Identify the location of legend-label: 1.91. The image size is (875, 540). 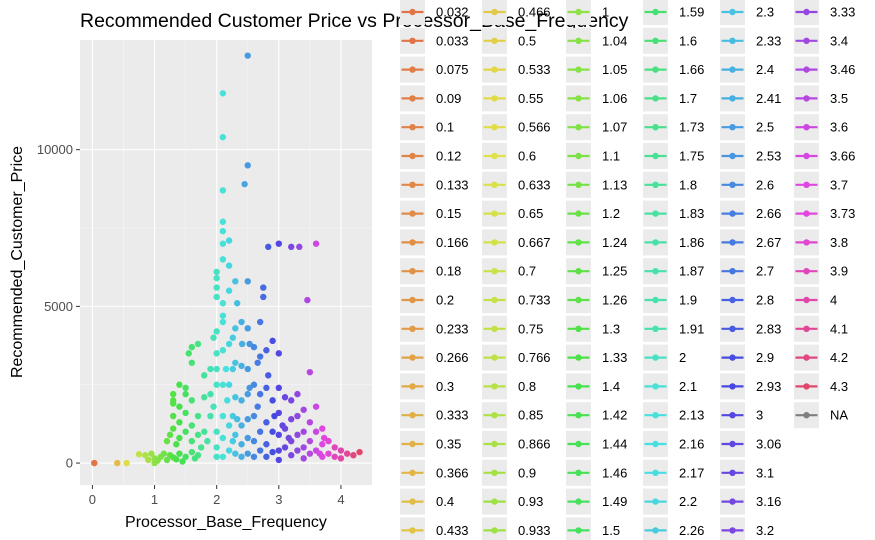
(691, 328).